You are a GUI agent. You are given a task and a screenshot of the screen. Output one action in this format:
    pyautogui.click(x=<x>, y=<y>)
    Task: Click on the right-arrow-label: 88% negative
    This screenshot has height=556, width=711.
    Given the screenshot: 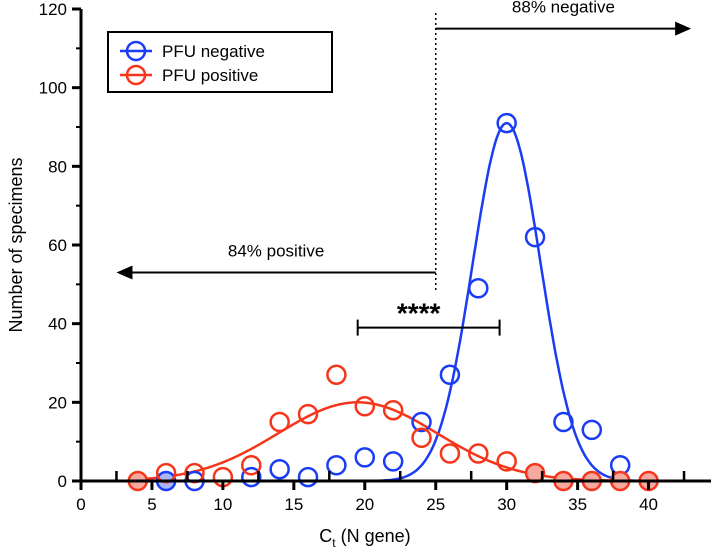 What is the action you would take?
    pyautogui.click(x=563, y=8)
    